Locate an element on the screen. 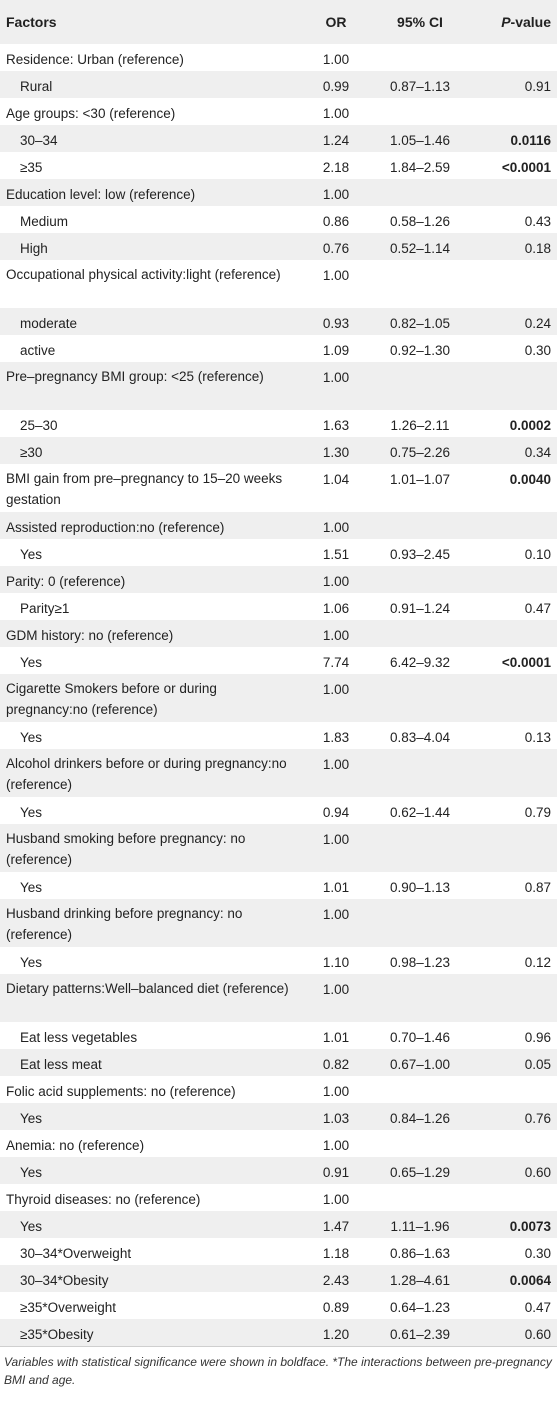 The height and width of the screenshot is (1419, 557). ci-cell: 0.90–1.13 is located at coordinates (420, 887).